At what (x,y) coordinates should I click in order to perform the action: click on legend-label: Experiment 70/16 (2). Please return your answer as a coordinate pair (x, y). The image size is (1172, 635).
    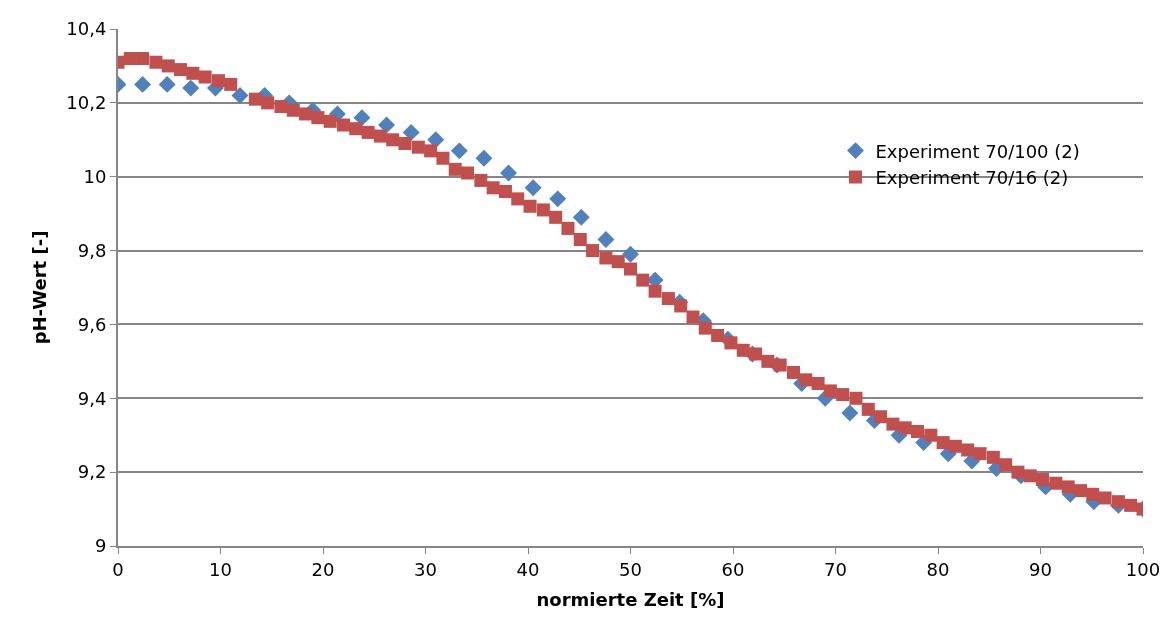
    Looking at the image, I should click on (972, 178).